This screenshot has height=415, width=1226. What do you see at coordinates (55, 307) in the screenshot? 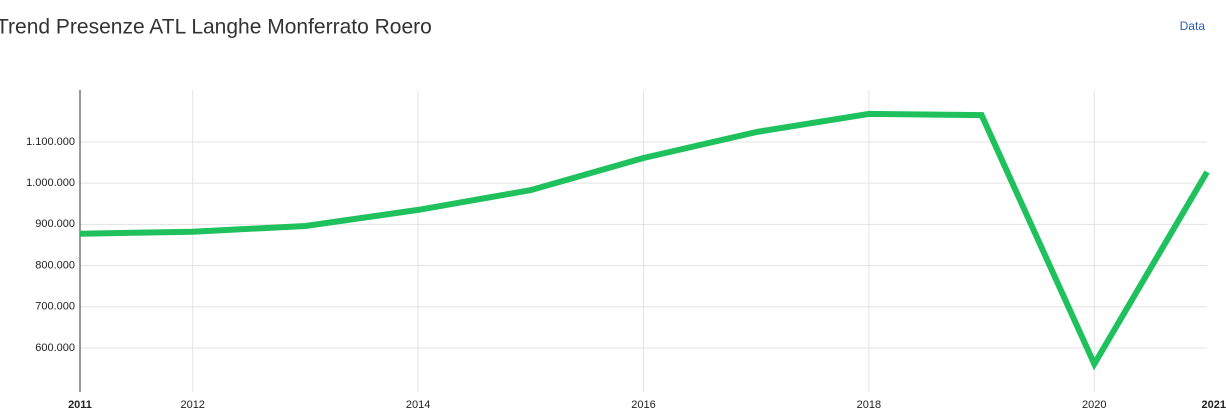
I see `y-tick-label: 700.000` at bounding box center [55, 307].